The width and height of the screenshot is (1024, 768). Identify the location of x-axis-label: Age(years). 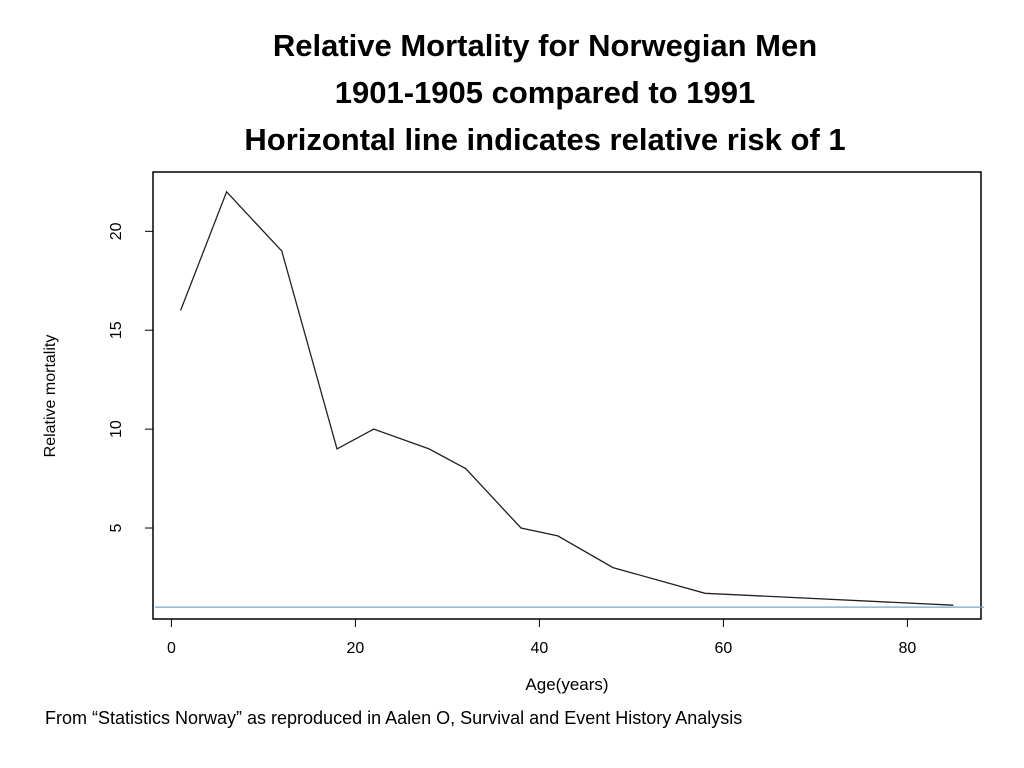
(566, 684).